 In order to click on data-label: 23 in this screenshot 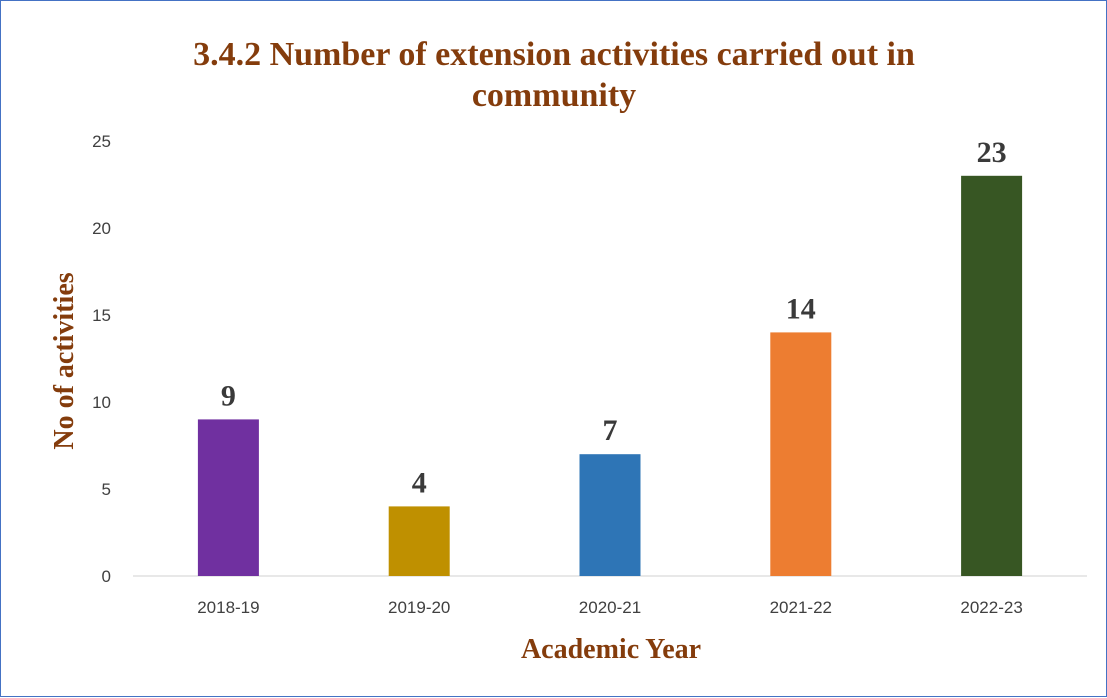, I will do `click(992, 152)`.